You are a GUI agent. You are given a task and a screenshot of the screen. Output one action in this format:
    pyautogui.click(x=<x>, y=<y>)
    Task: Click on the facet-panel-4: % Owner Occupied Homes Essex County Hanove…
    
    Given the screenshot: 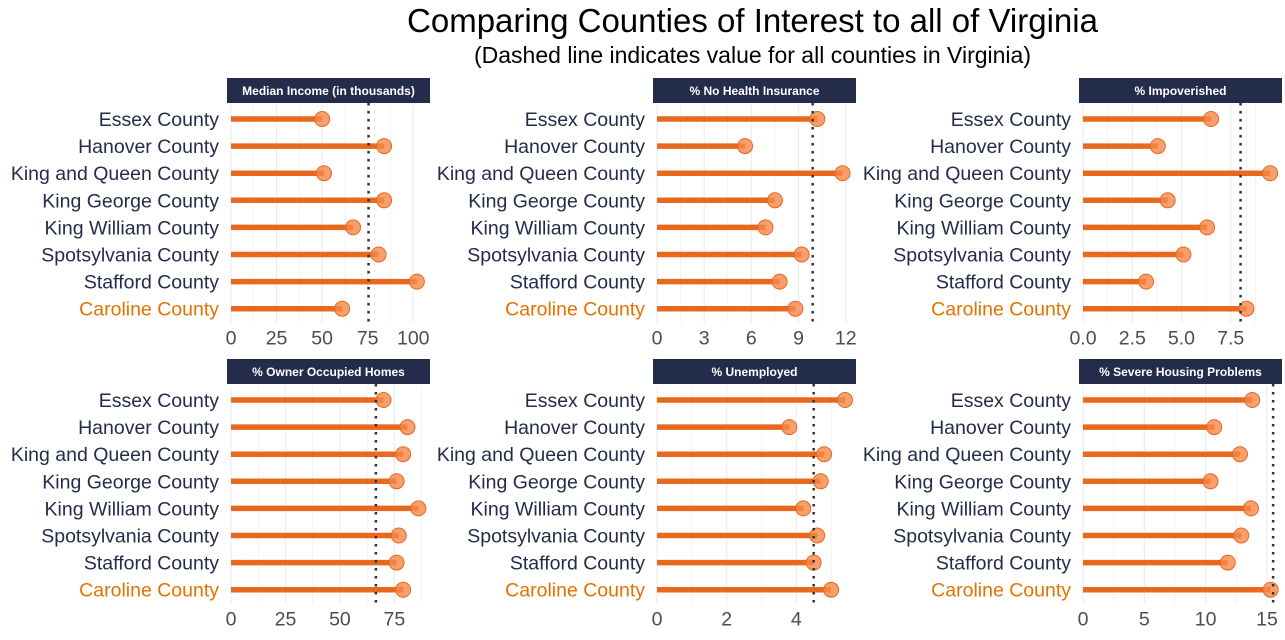 What is the action you would take?
    pyautogui.click(x=220, y=495)
    